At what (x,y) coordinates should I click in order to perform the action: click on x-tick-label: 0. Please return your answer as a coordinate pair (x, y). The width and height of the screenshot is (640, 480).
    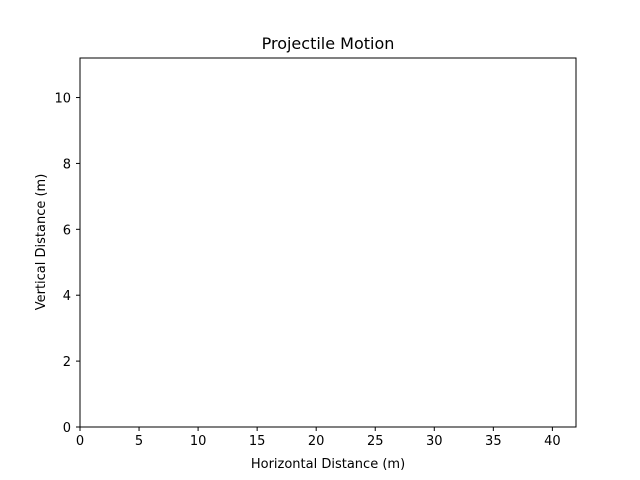
    Looking at the image, I should click on (80, 441).